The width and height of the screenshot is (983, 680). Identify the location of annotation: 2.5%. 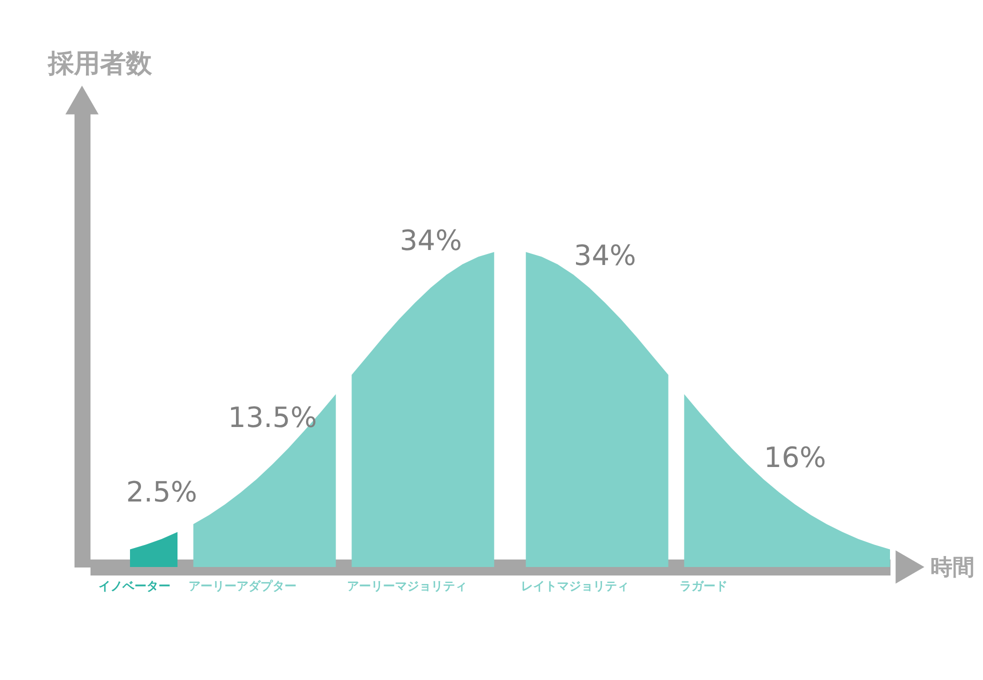
(162, 491).